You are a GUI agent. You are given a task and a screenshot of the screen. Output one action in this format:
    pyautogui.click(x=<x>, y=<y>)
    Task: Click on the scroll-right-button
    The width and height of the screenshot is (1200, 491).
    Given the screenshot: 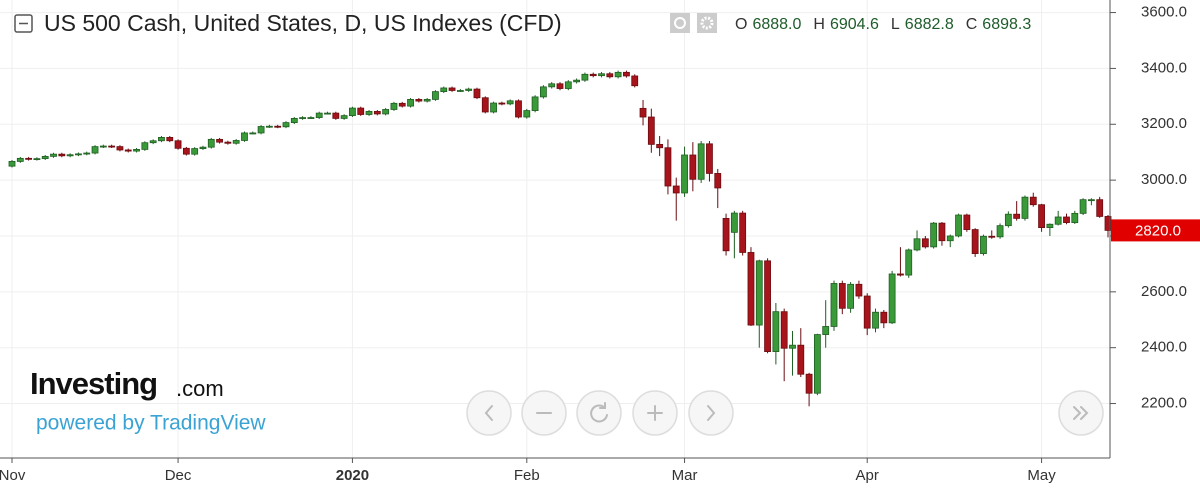 What is the action you would take?
    pyautogui.click(x=711, y=413)
    